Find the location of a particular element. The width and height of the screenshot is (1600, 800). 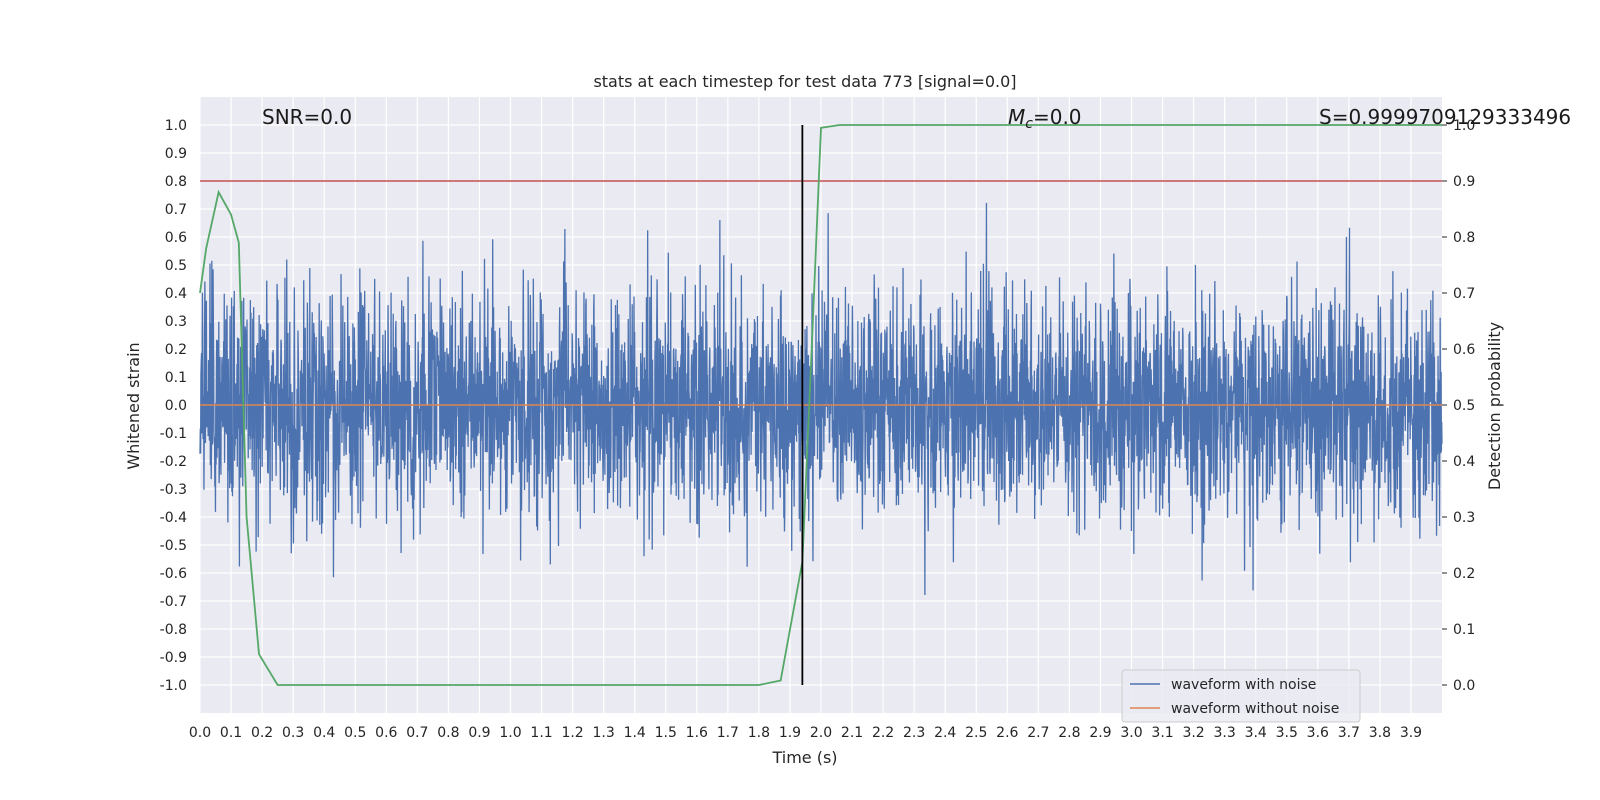

score-annotation: S=0.9999709129333496 is located at coordinates (1445, 117).